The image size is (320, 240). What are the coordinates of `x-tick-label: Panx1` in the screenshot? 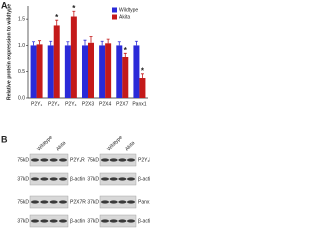 It's located at (139, 104).